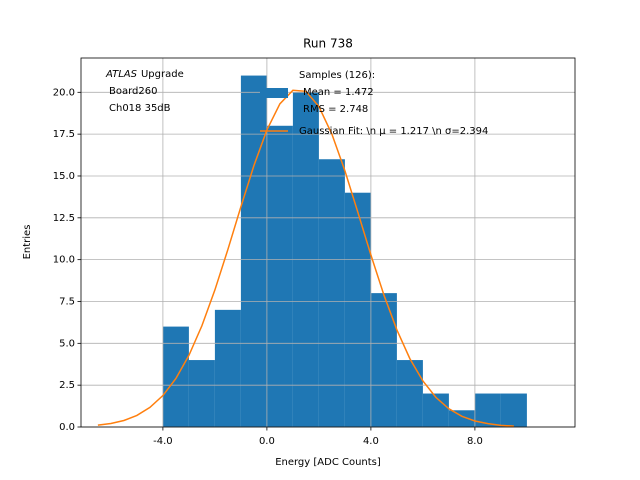 The height and width of the screenshot is (480, 640). Describe the element at coordinates (338, 92) in the screenshot. I see `legend-entry: Mean = 1.472` at that location.